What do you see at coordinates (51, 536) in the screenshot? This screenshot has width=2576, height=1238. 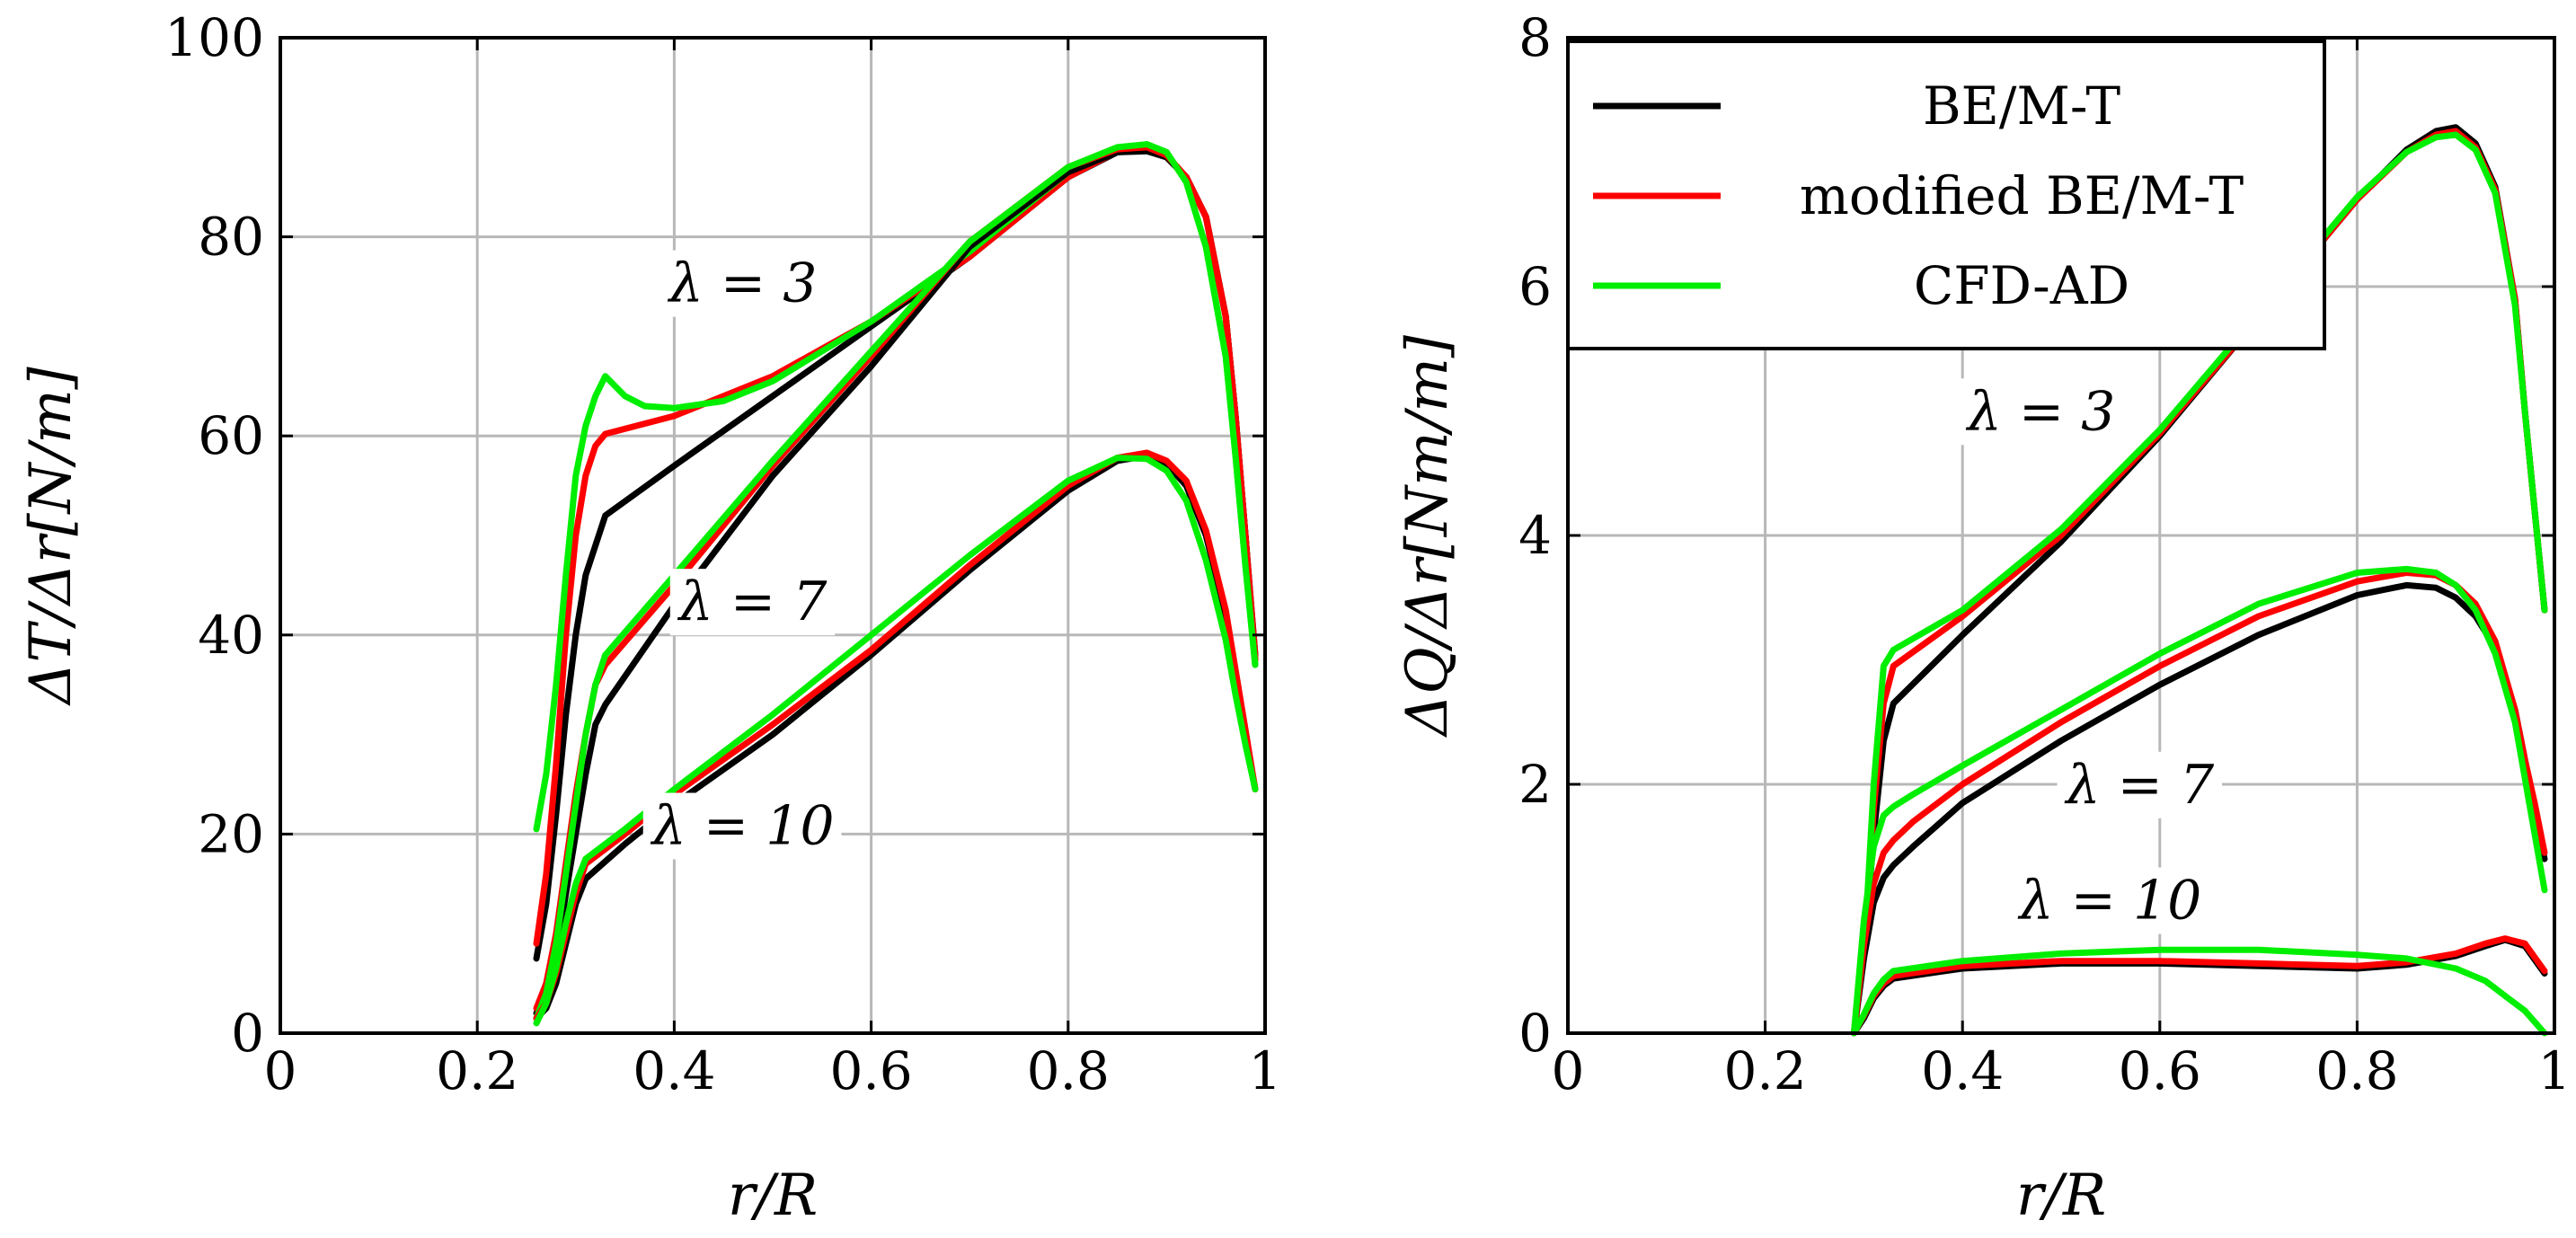 I see `y-axis-label: ΔT/Δr[N/m]` at bounding box center [51, 536].